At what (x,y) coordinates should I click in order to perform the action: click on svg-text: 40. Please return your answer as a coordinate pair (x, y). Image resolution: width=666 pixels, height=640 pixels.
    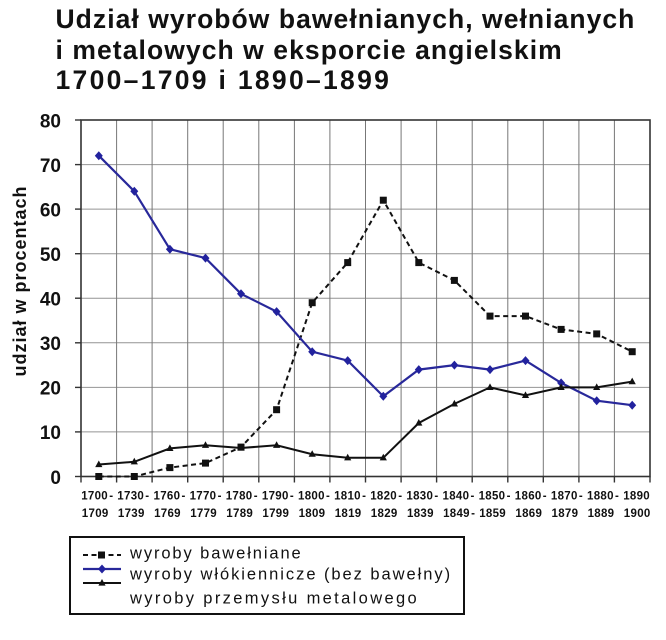
    Looking at the image, I should click on (50, 300).